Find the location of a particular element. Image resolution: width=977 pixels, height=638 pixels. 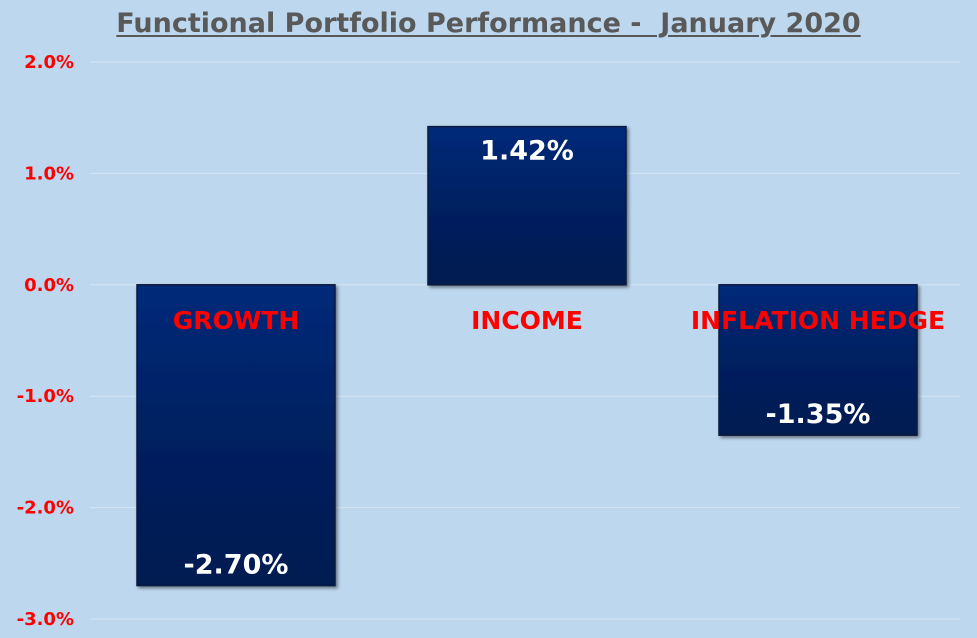

y-tick-label: 2.0% is located at coordinates (49, 62).